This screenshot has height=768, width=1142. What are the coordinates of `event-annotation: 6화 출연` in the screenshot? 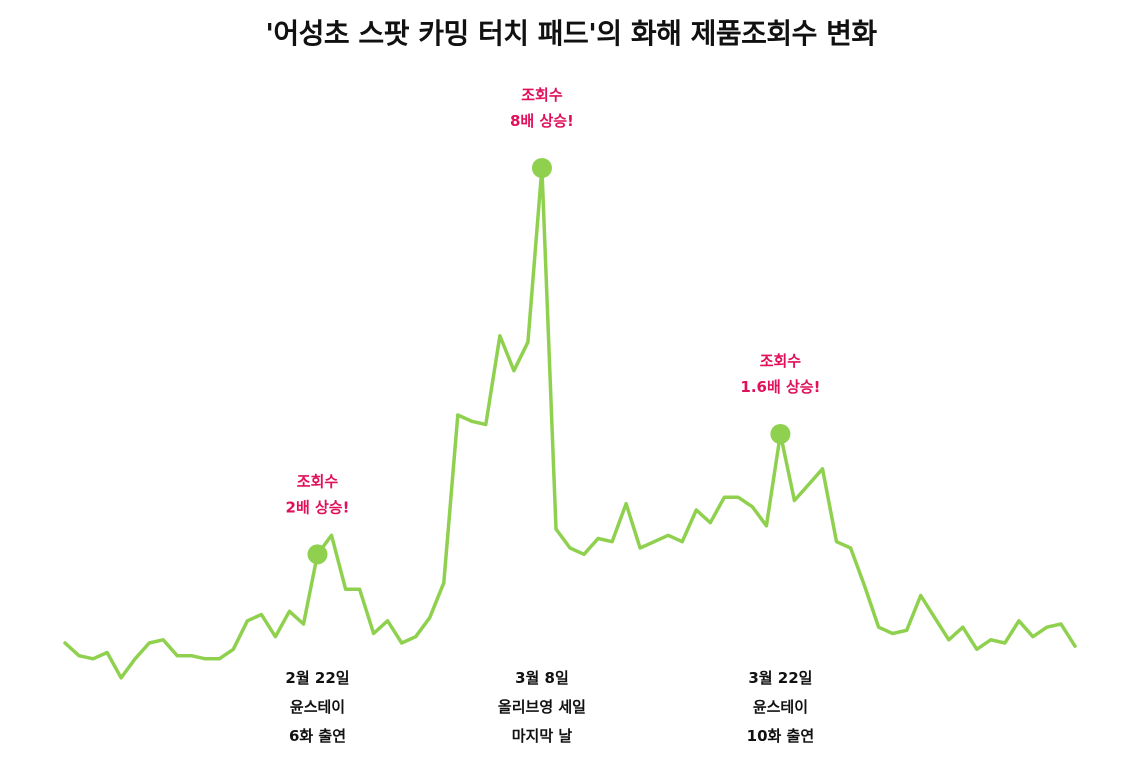 It's located at (317, 736).